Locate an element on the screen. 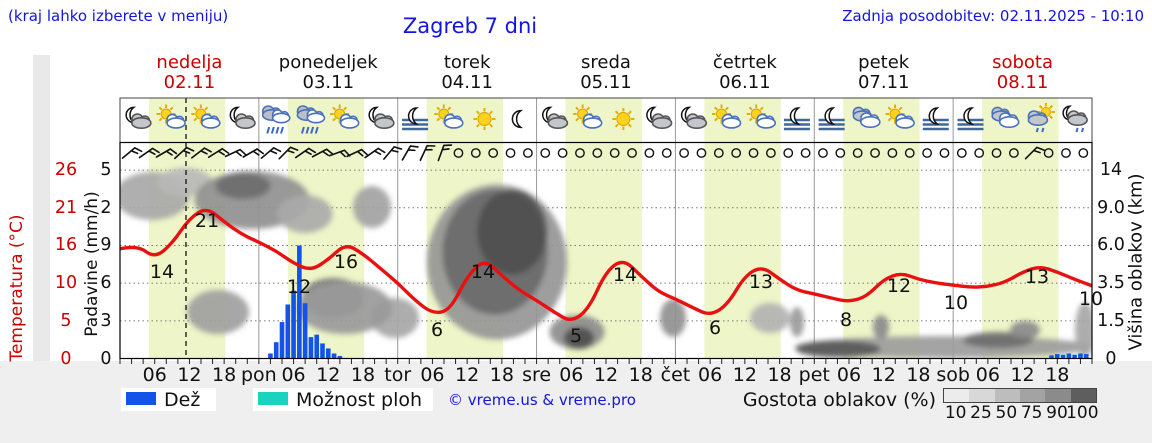  legend-chip-showers is located at coordinates (343, 399).